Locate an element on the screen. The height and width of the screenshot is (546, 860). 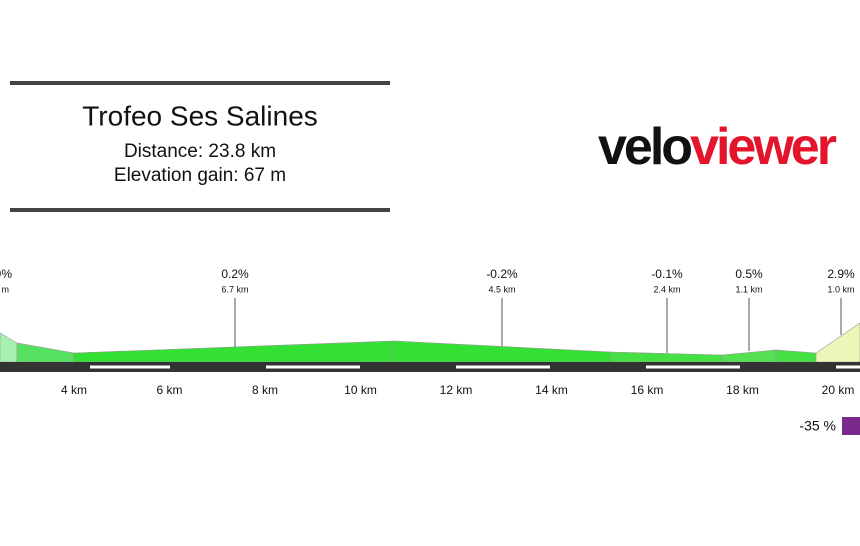
x-tick-label: 14 km is located at coordinates (551, 390).